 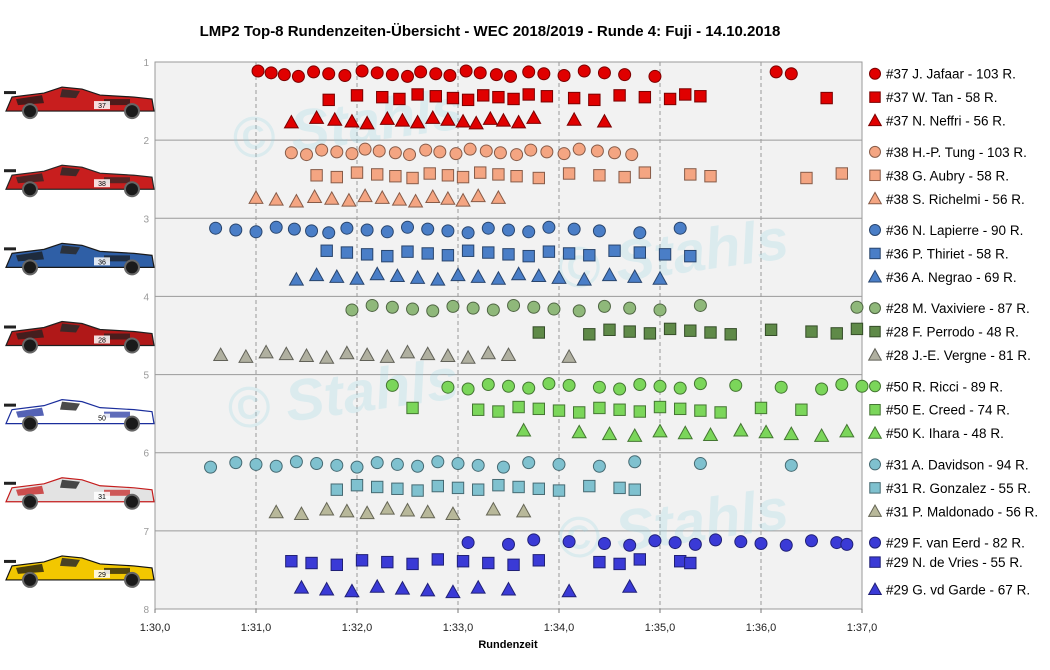 I want to click on legend-label: #29 F. van Eerd - 82 R., so click(x=955, y=543).